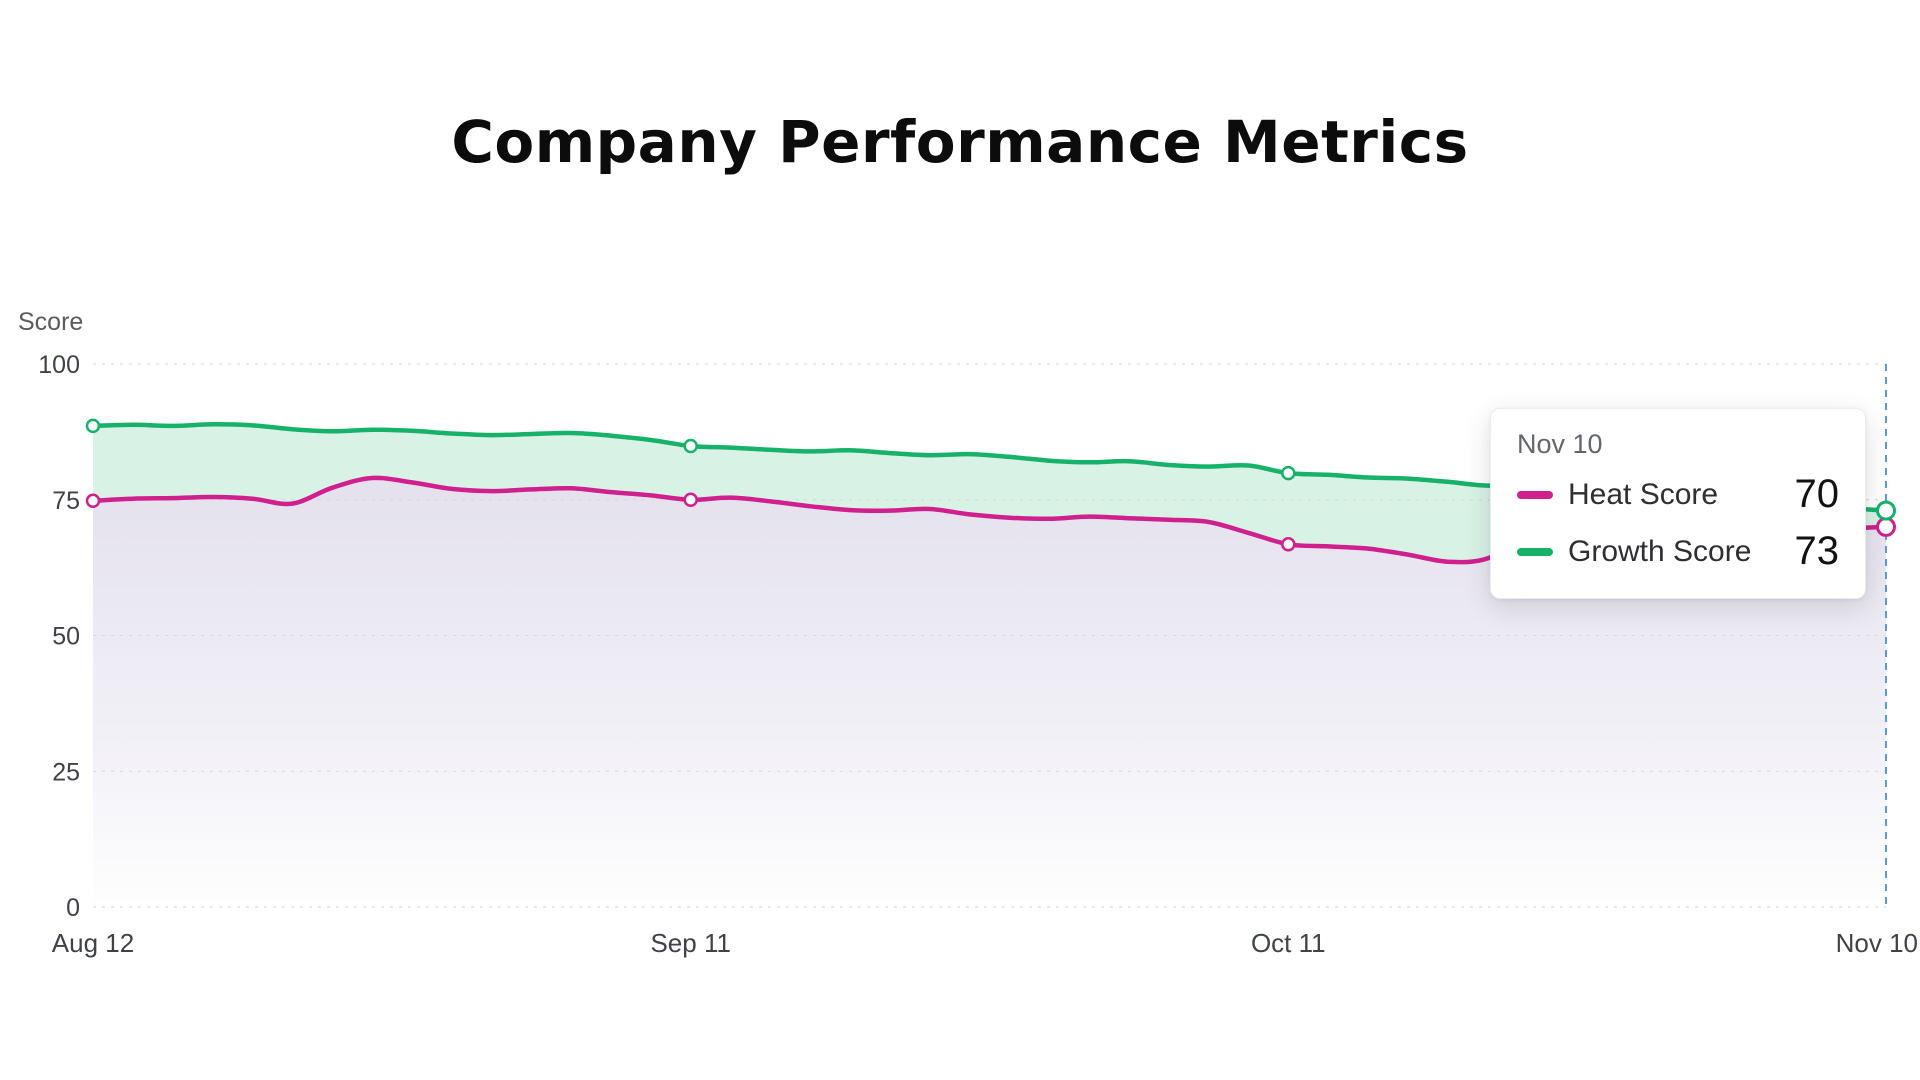 This screenshot has width=1920, height=1080. What do you see at coordinates (66, 501) in the screenshot?
I see `y-tick-label: 75` at bounding box center [66, 501].